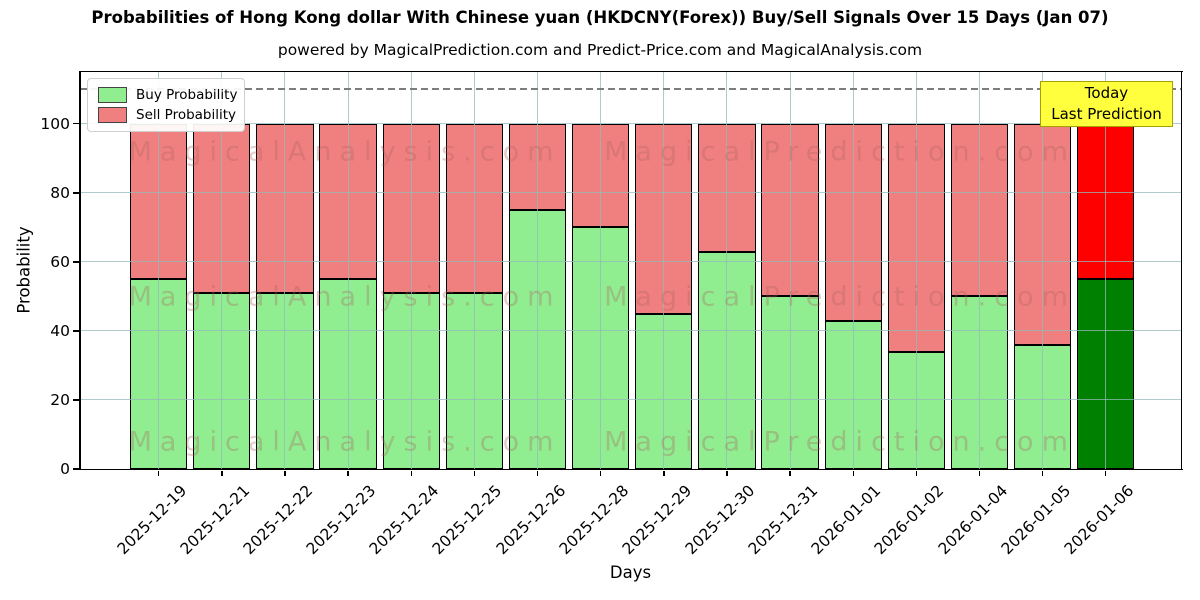 This screenshot has width=1200, height=600. I want to click on y-tick-label: 100, so click(55, 123).